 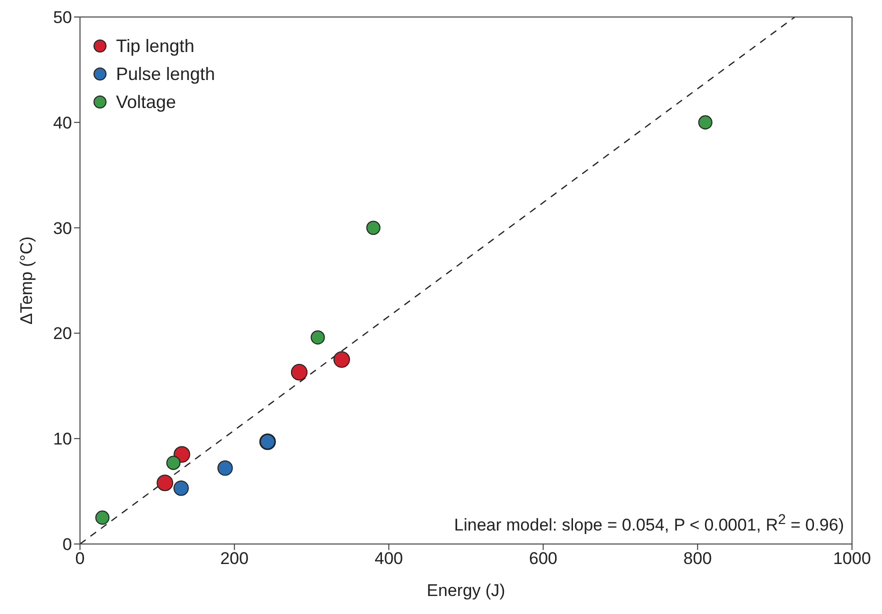 What do you see at coordinates (388, 558) in the screenshot?
I see `x-tick-label: 400` at bounding box center [388, 558].